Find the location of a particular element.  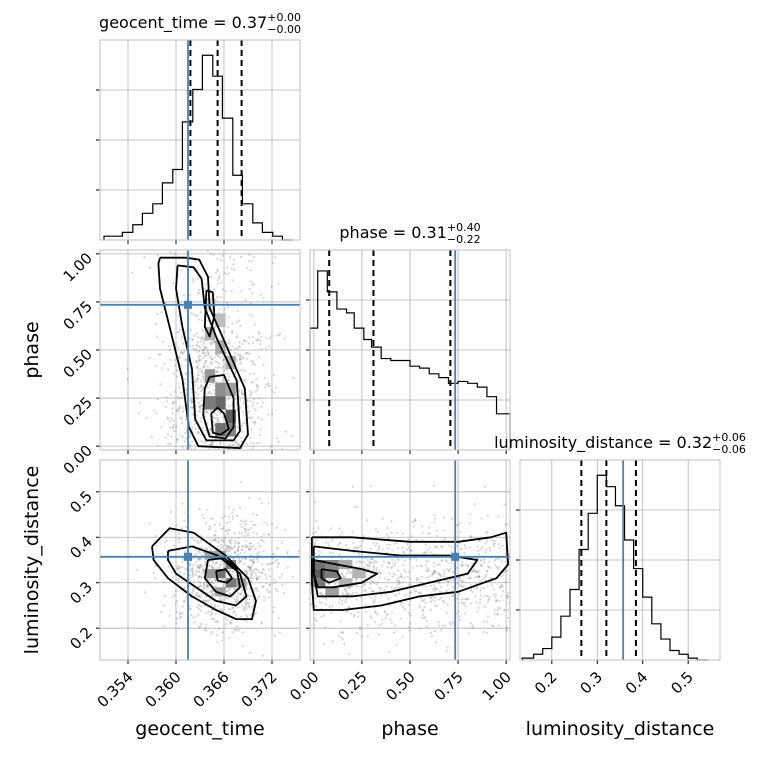

truth-marker is located at coordinates (188, 304).